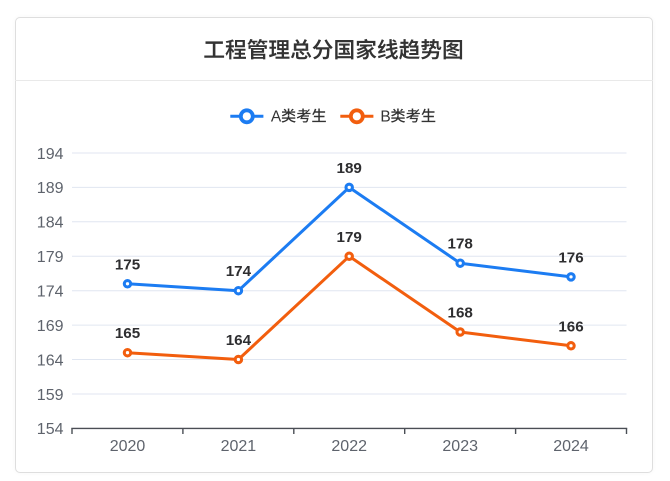 This screenshot has width=670, height=481. I want to click on svg-text: 169, so click(50, 326).